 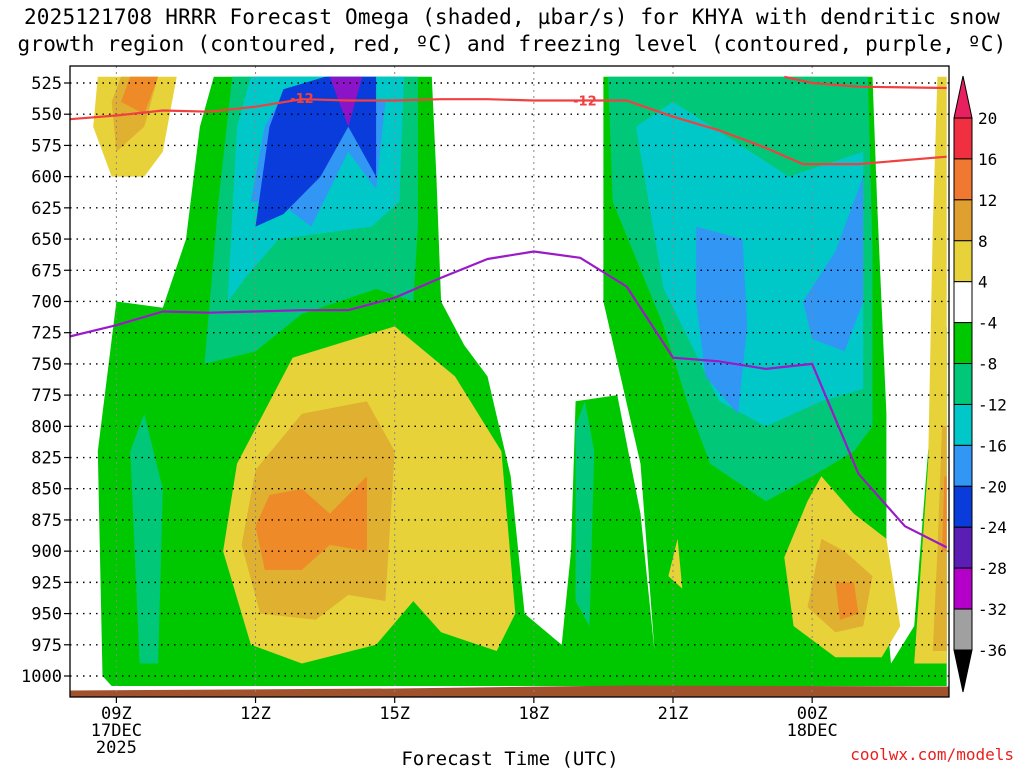 I want to click on x-tick-label-12Z: 12Z, so click(x=255, y=714).